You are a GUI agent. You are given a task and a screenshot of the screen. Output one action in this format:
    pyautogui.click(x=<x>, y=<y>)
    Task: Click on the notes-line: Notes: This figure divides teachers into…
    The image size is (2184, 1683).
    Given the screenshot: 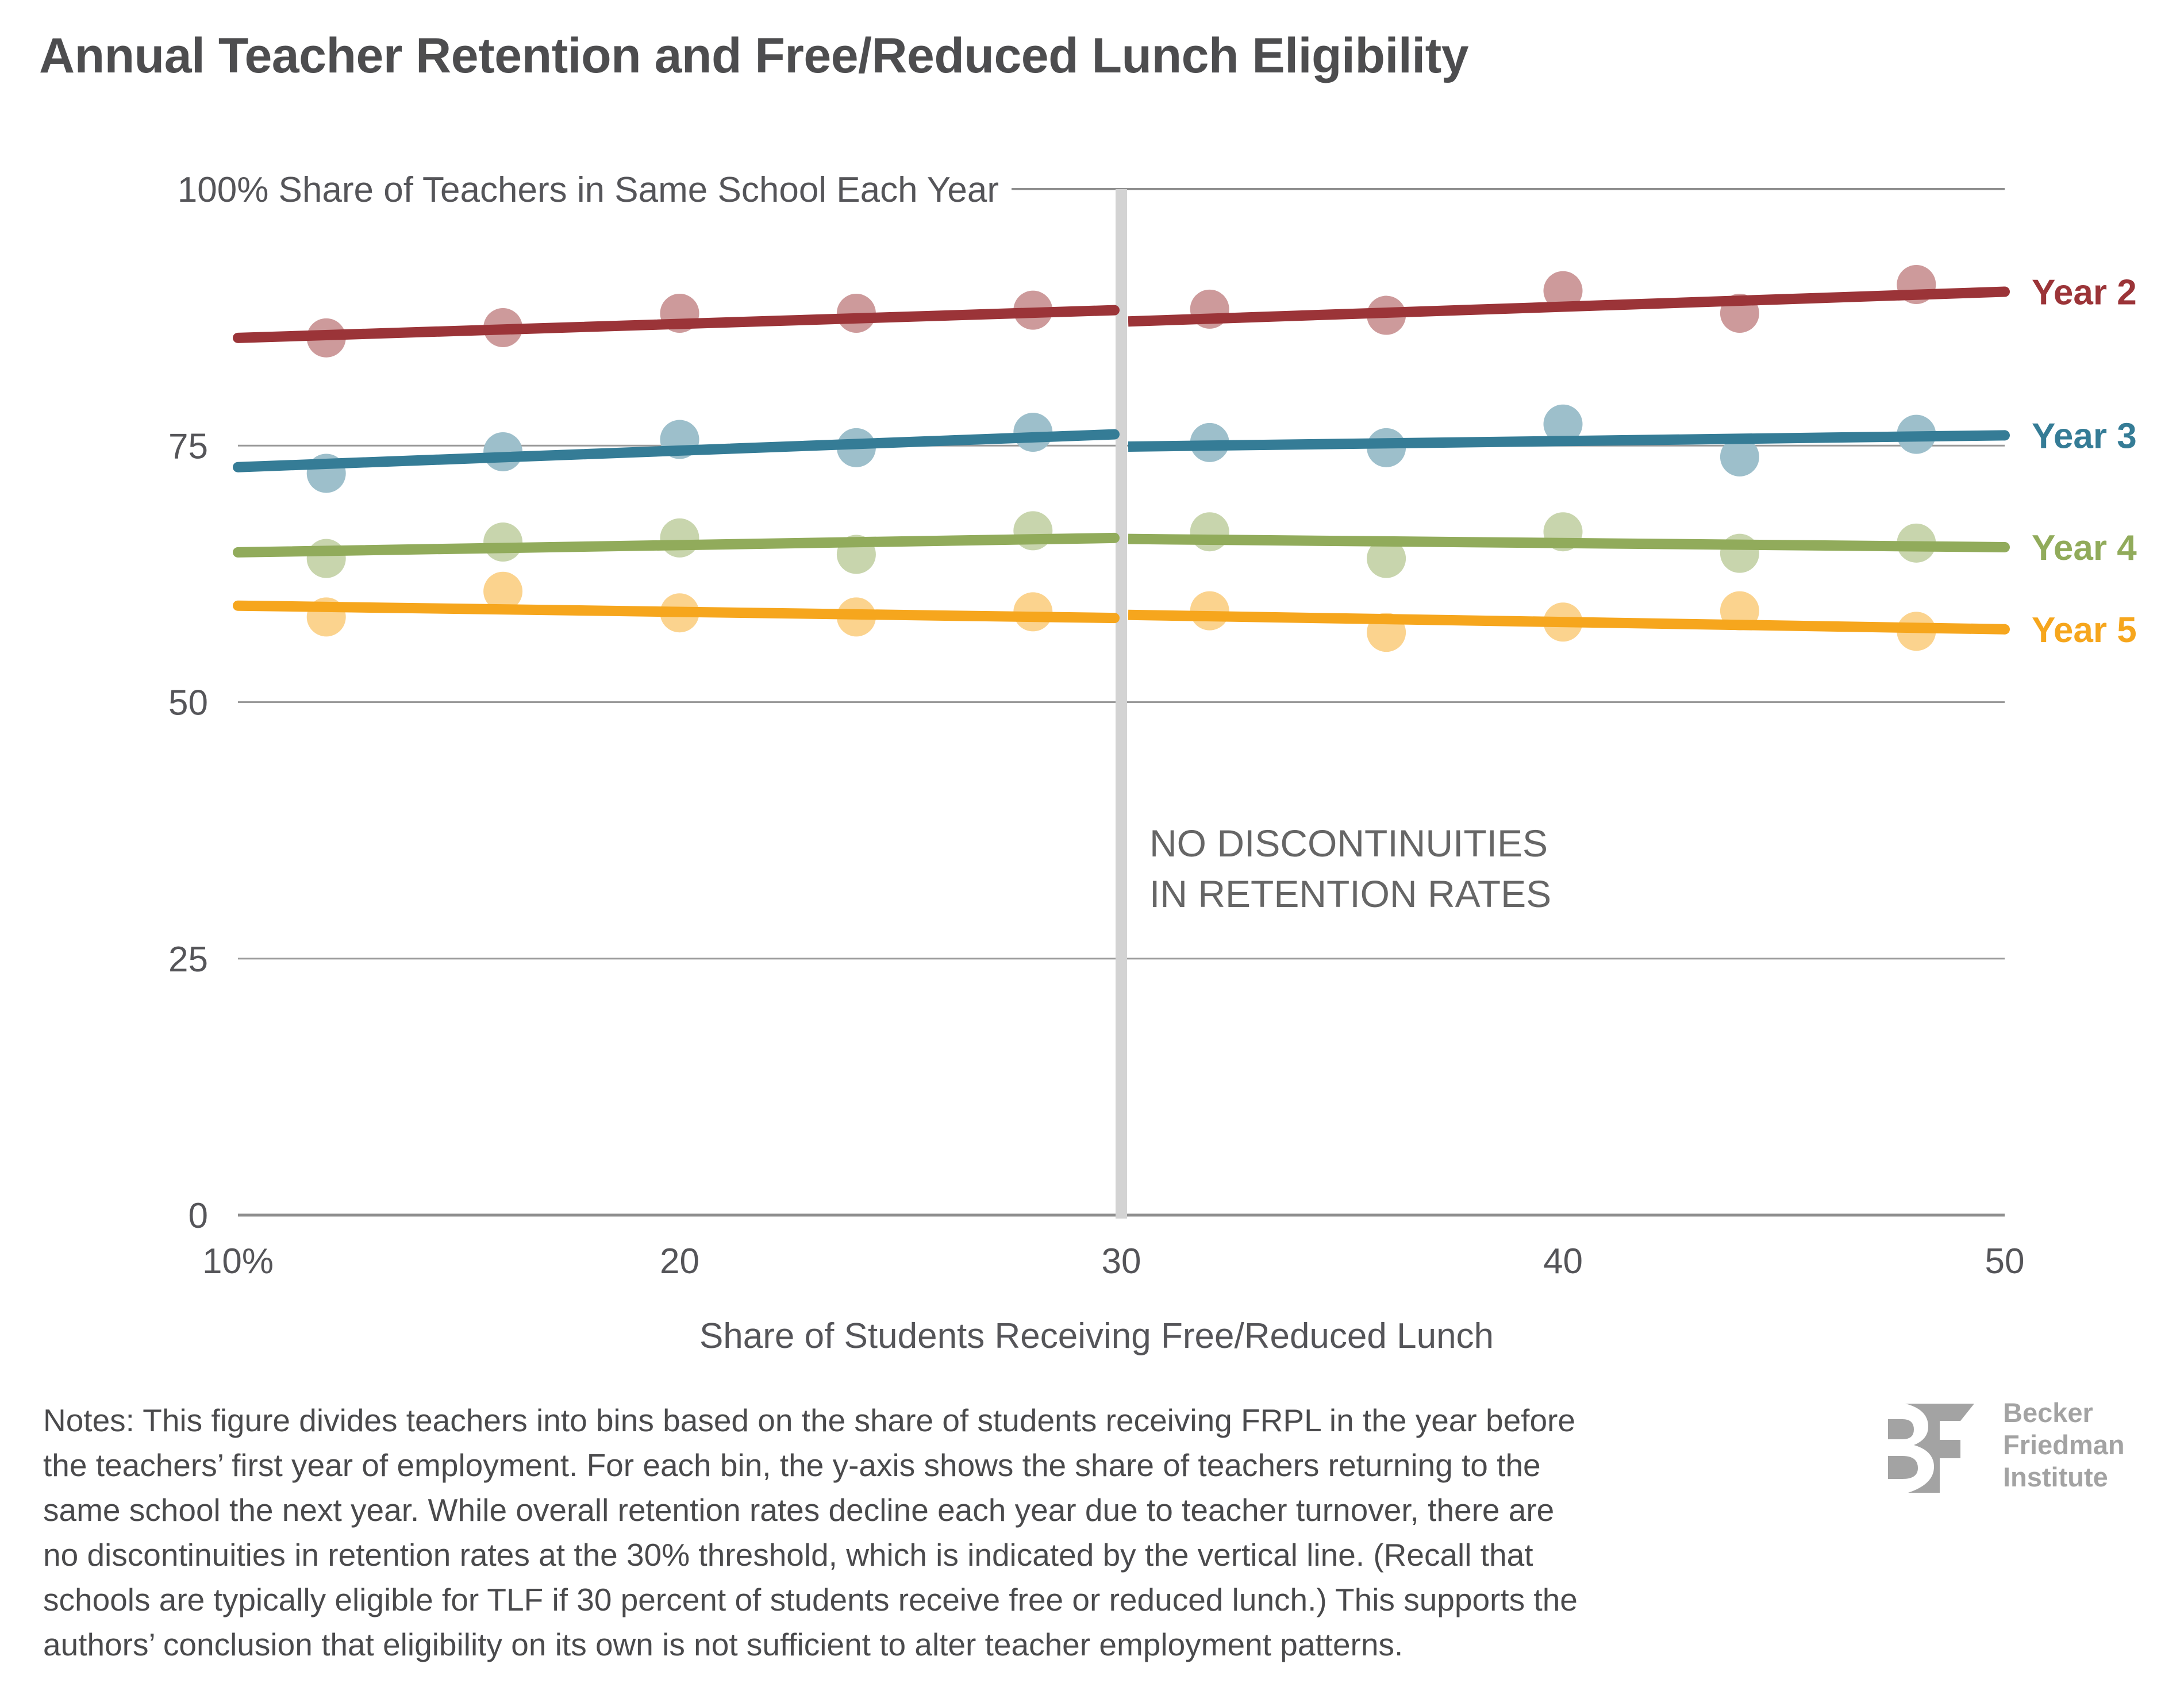 What is the action you would take?
    pyautogui.click(x=809, y=1420)
    